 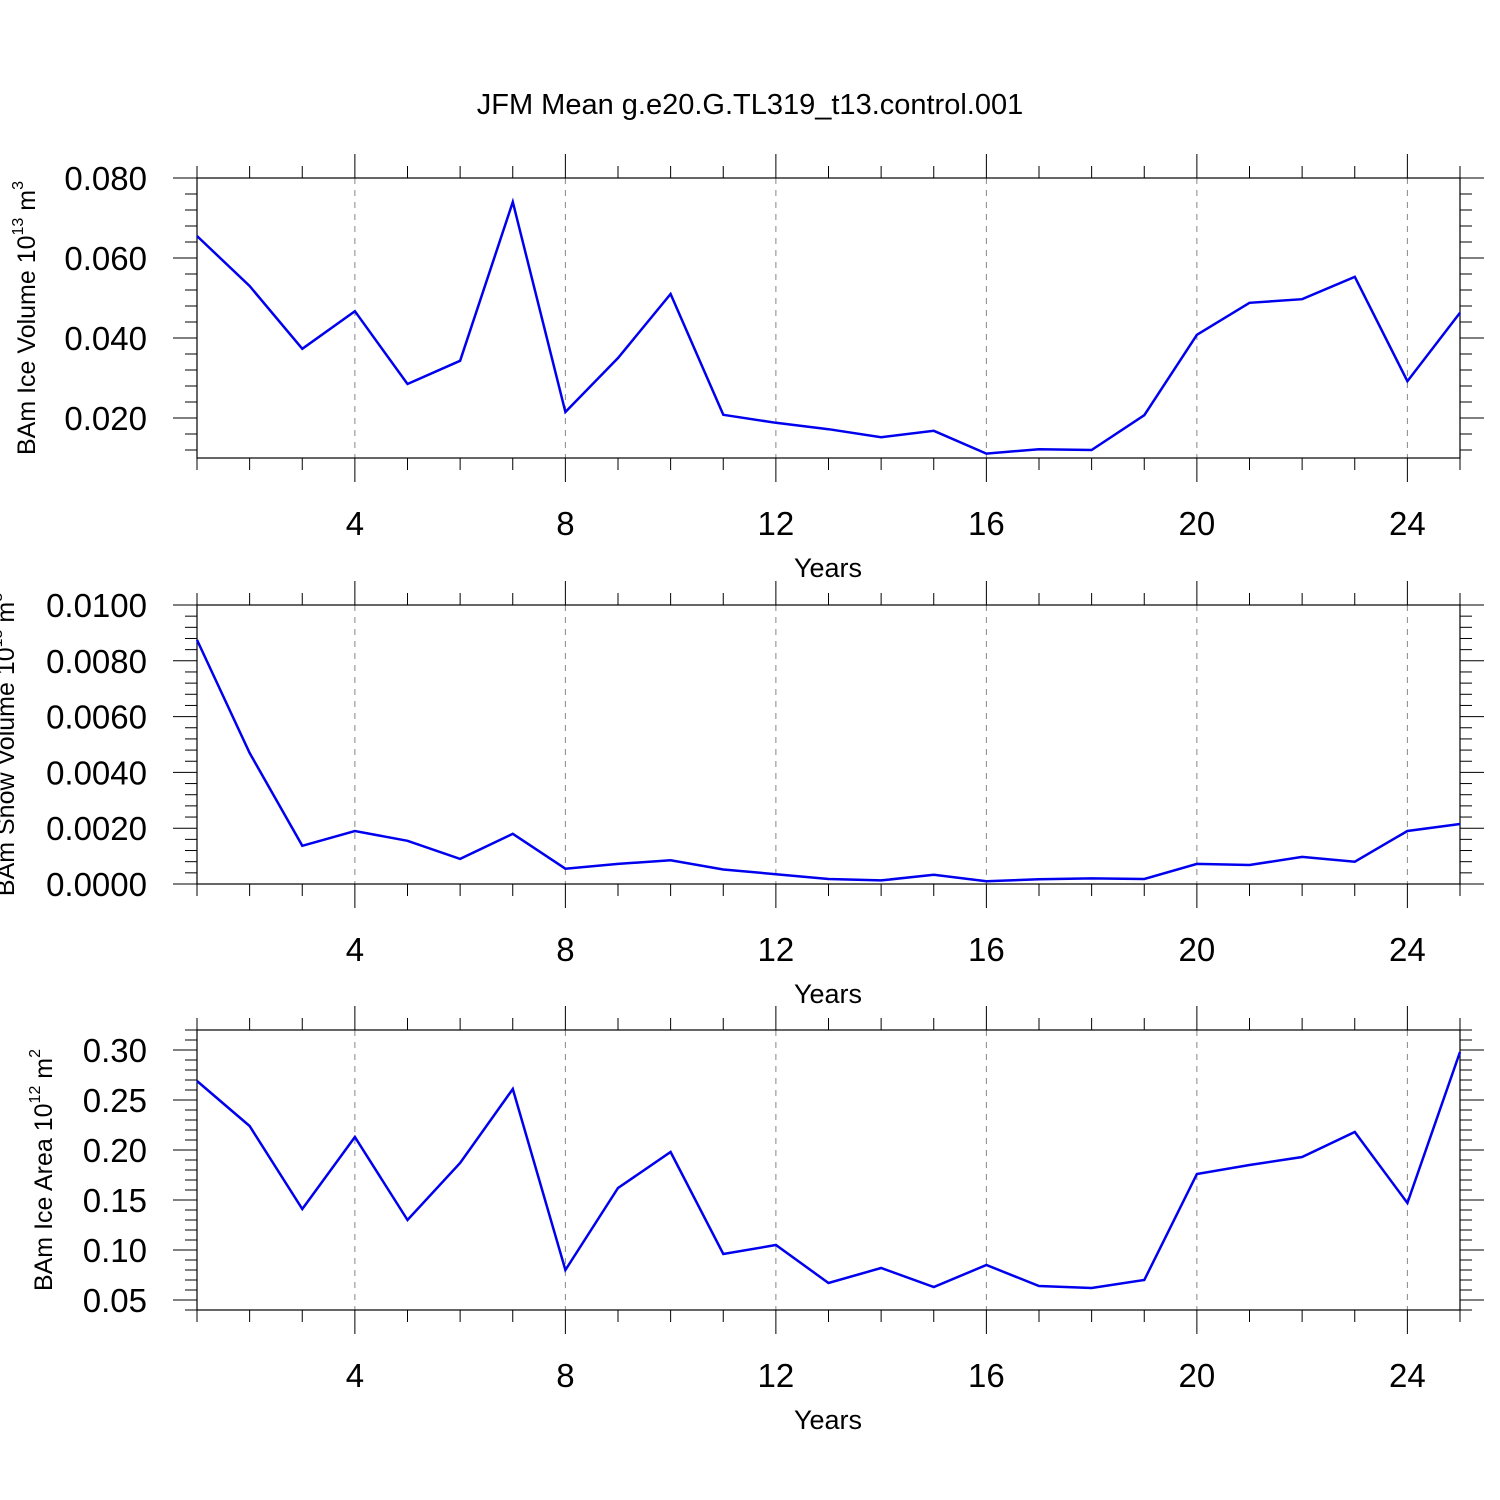 What do you see at coordinates (105, 178) in the screenshot?
I see `y-tick-label: 0.080` at bounding box center [105, 178].